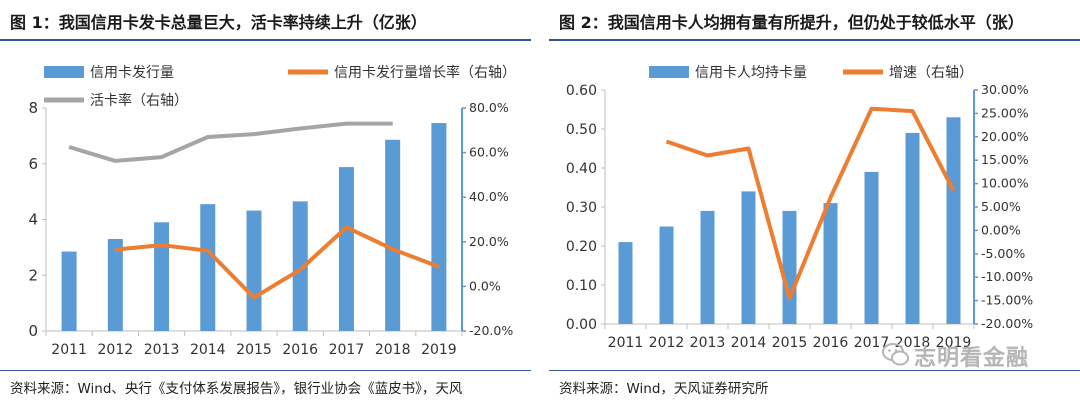 The height and width of the screenshot is (404, 1080). I want to click on c1-left-tick-label: 2, so click(33, 275).